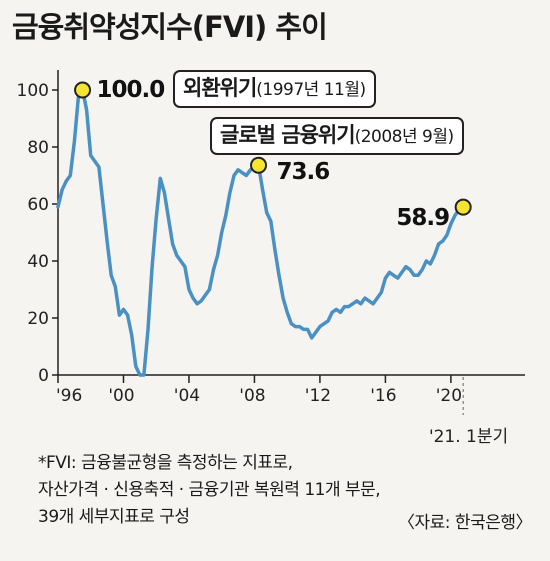 The image size is (550, 561). I want to click on end-period-label: '21. 1분기, so click(468, 437).